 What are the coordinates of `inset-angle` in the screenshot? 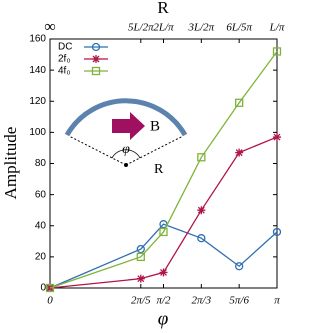 It's located at (126, 154).